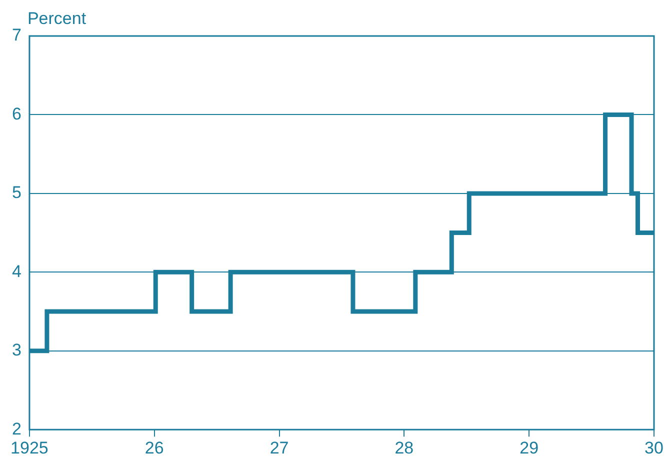  Describe the element at coordinates (17, 192) in the screenshot. I see `y-tick-label: 5` at that location.